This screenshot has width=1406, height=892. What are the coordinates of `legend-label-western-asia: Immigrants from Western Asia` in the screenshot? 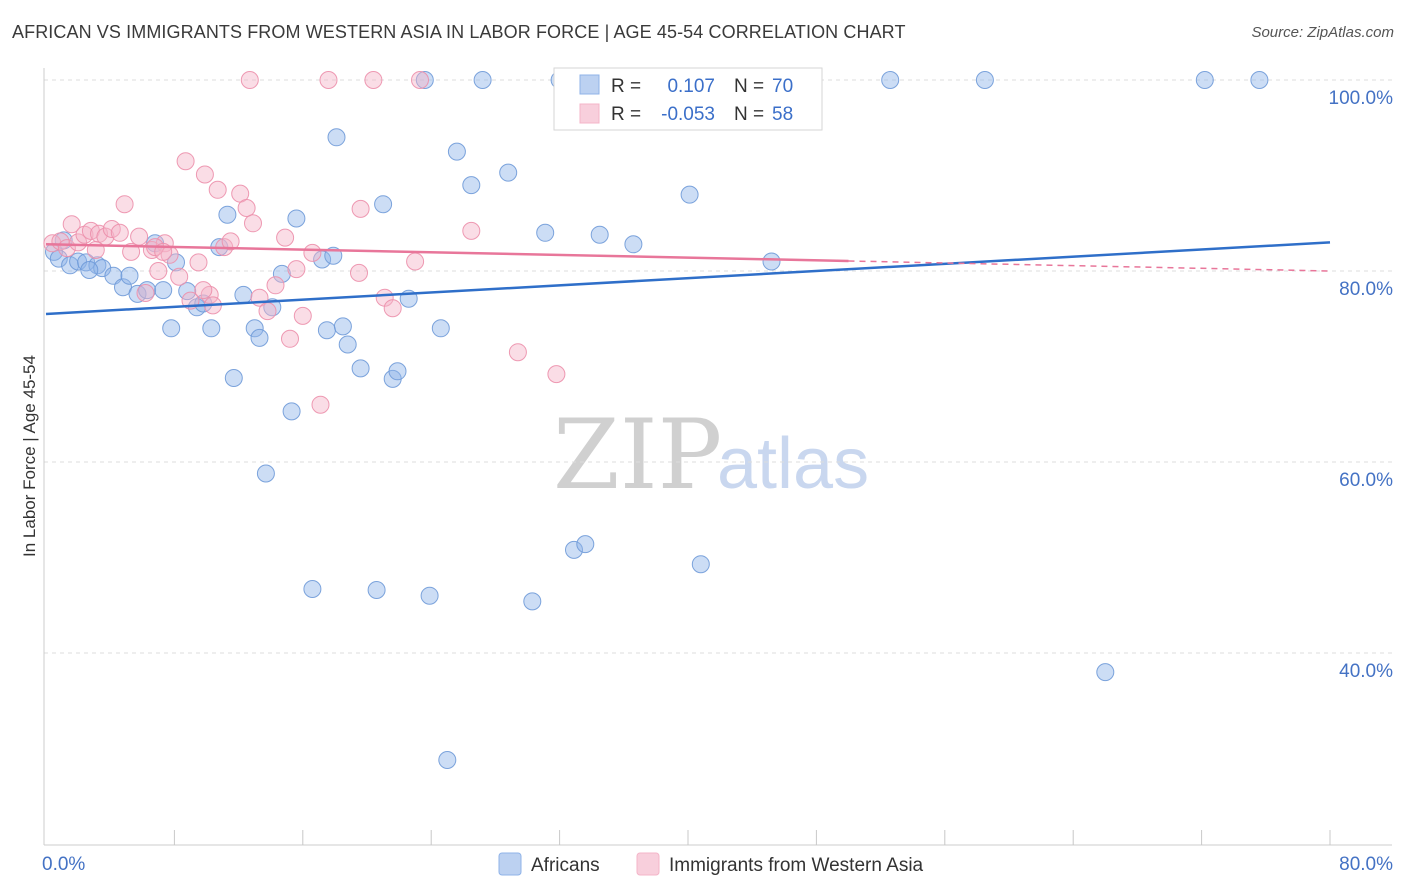 It's located at (796, 865).